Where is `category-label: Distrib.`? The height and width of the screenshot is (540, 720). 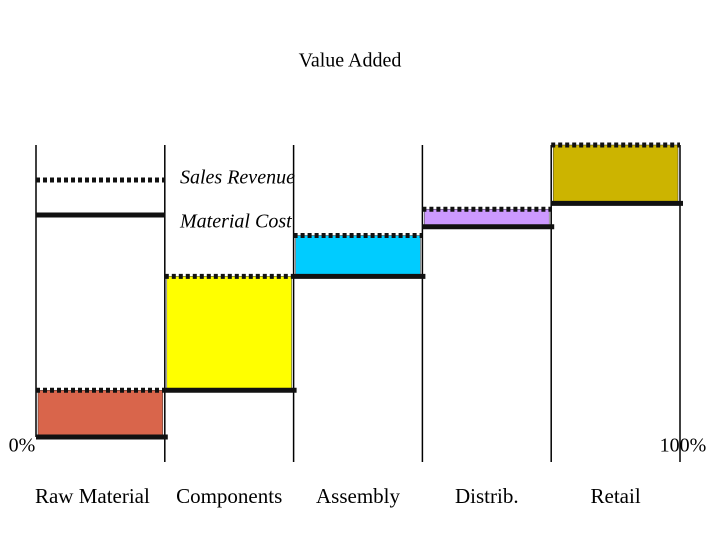
category-label: Distrib. is located at coordinates (487, 496).